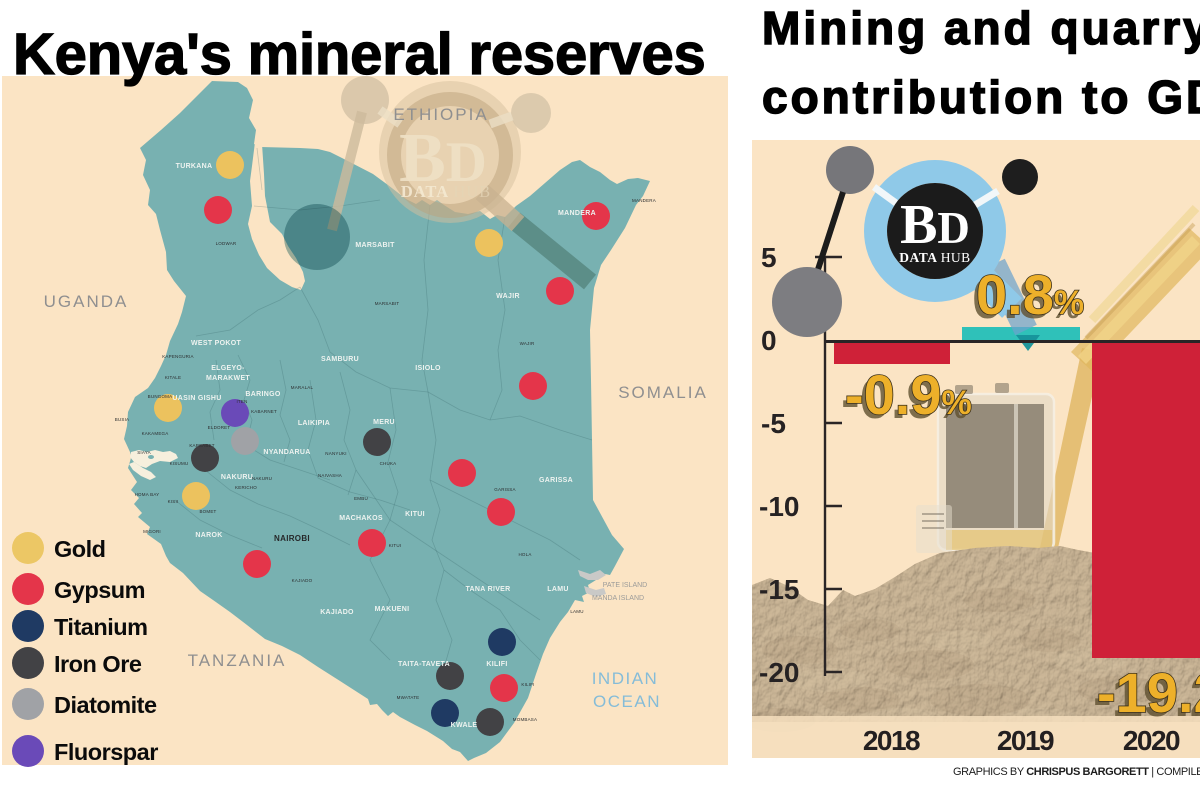 The image size is (1200, 800). I want to click on svg-text: ETHIOPIA, so click(440, 114).